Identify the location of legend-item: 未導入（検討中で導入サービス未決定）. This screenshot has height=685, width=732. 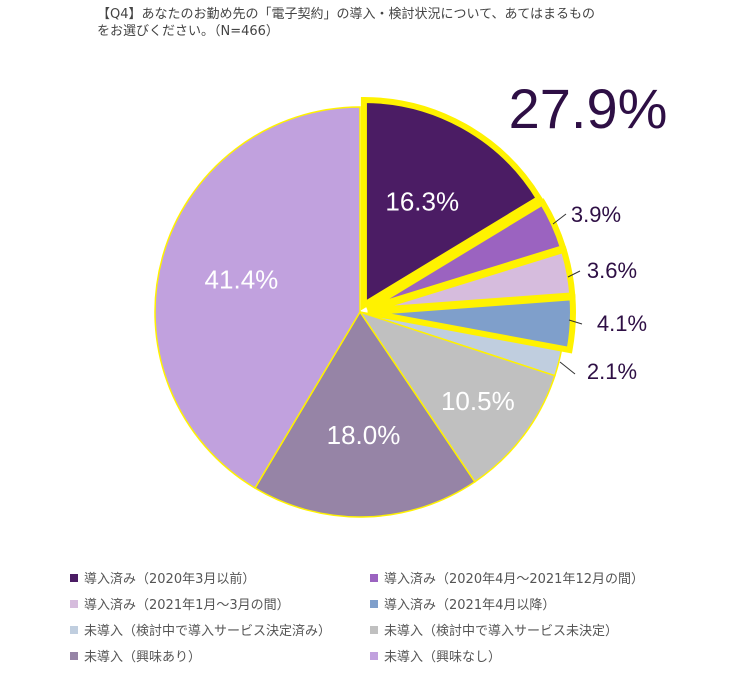
(494, 629).